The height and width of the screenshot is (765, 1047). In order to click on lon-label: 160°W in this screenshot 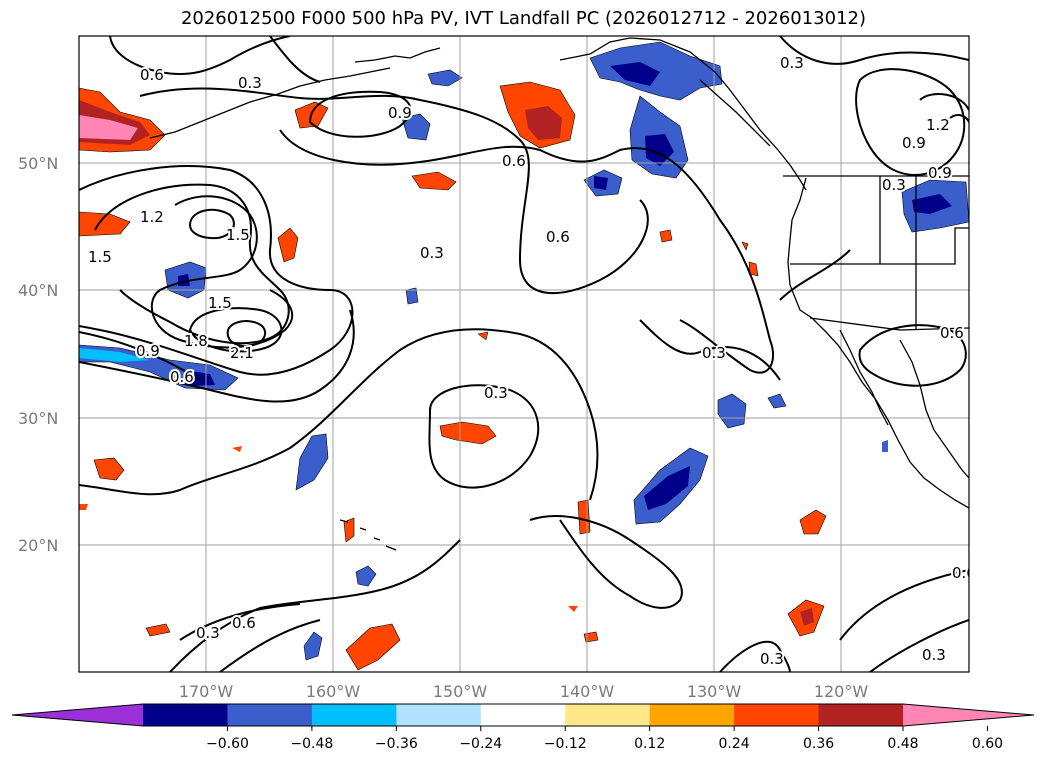, I will do `click(333, 691)`.